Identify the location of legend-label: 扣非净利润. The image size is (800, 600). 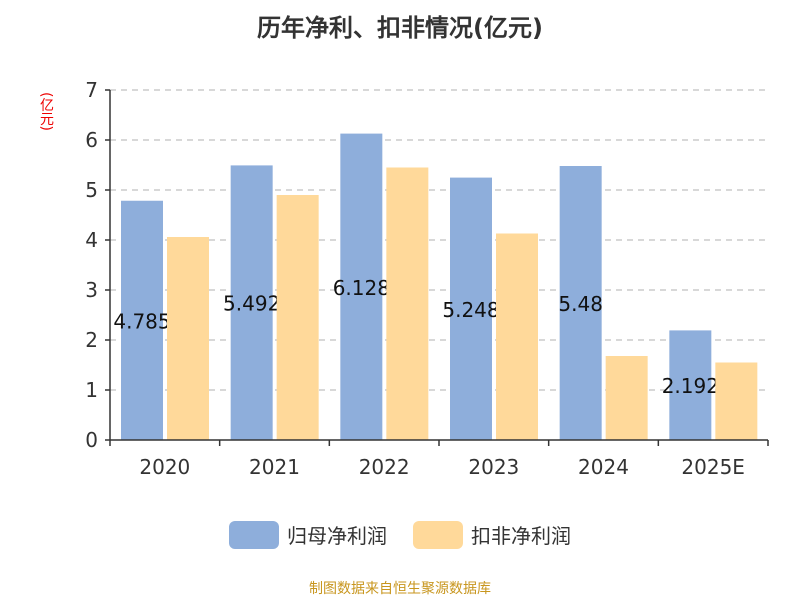
(521, 536).